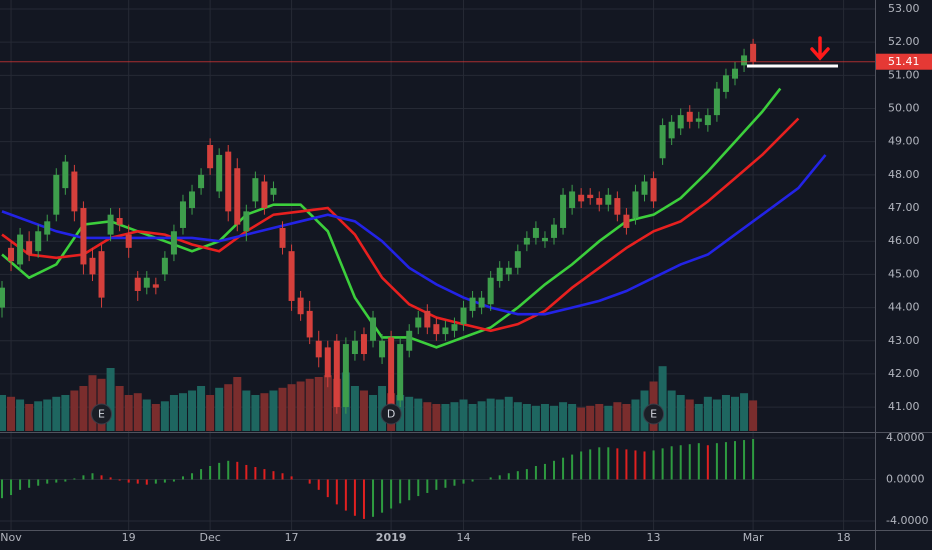  Describe the element at coordinates (101, 414) in the screenshot. I see `event-label: E` at that location.